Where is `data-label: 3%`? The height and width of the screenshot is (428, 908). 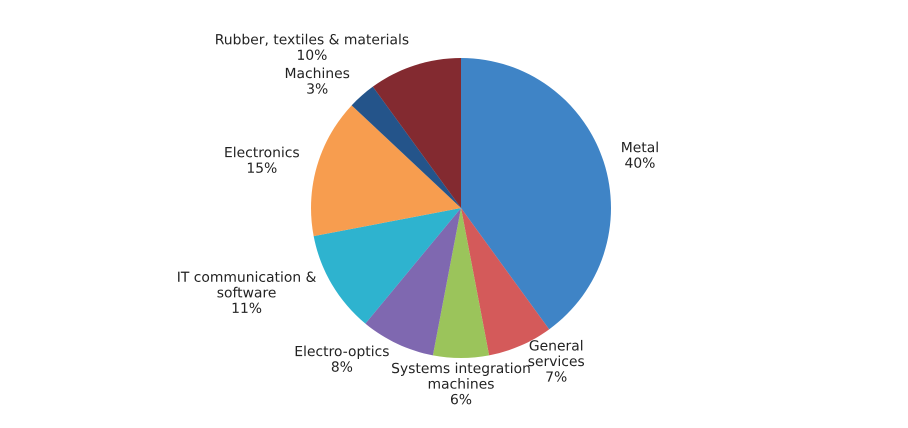
data-label: 3% is located at coordinates (317, 88).